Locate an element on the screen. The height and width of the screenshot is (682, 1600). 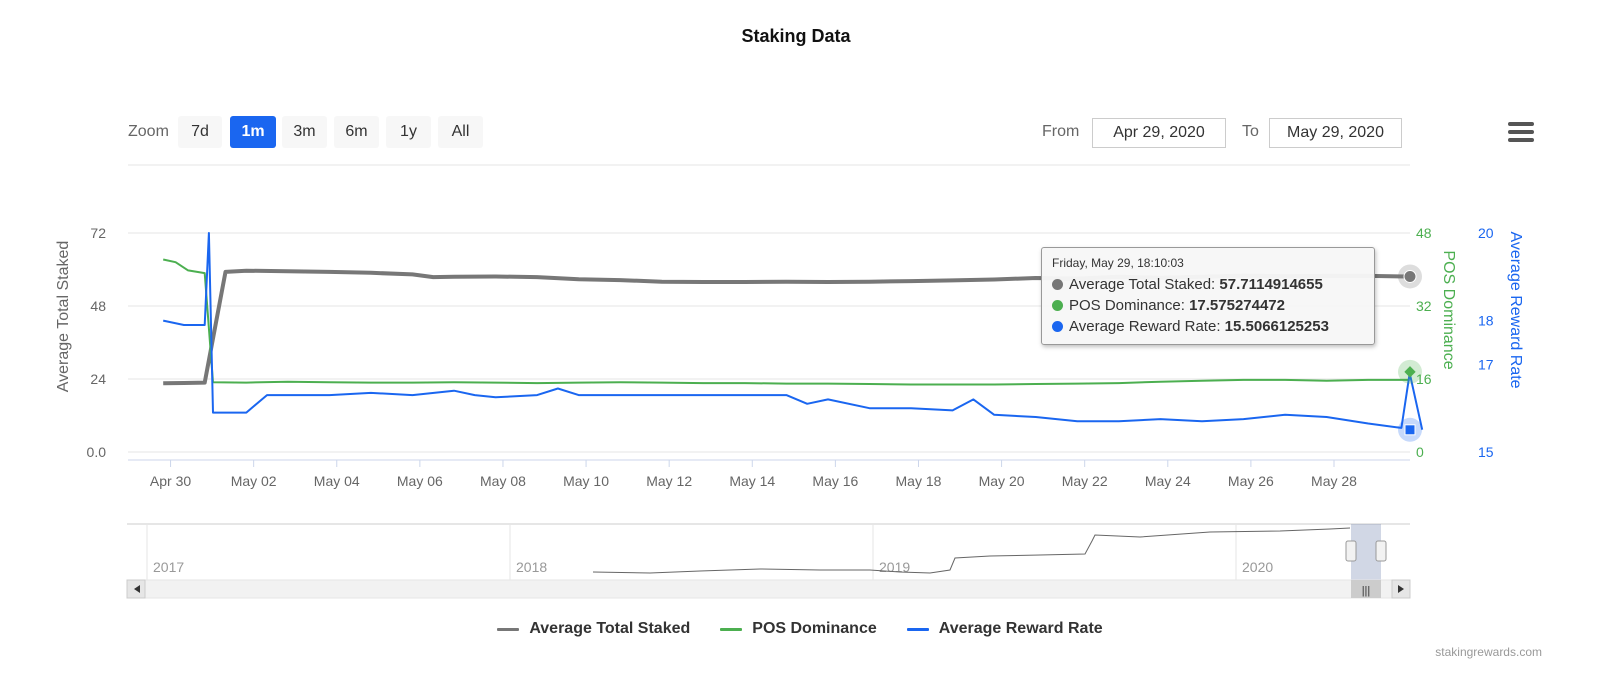
zoom-7d-button: 7d is located at coordinates (200, 132).